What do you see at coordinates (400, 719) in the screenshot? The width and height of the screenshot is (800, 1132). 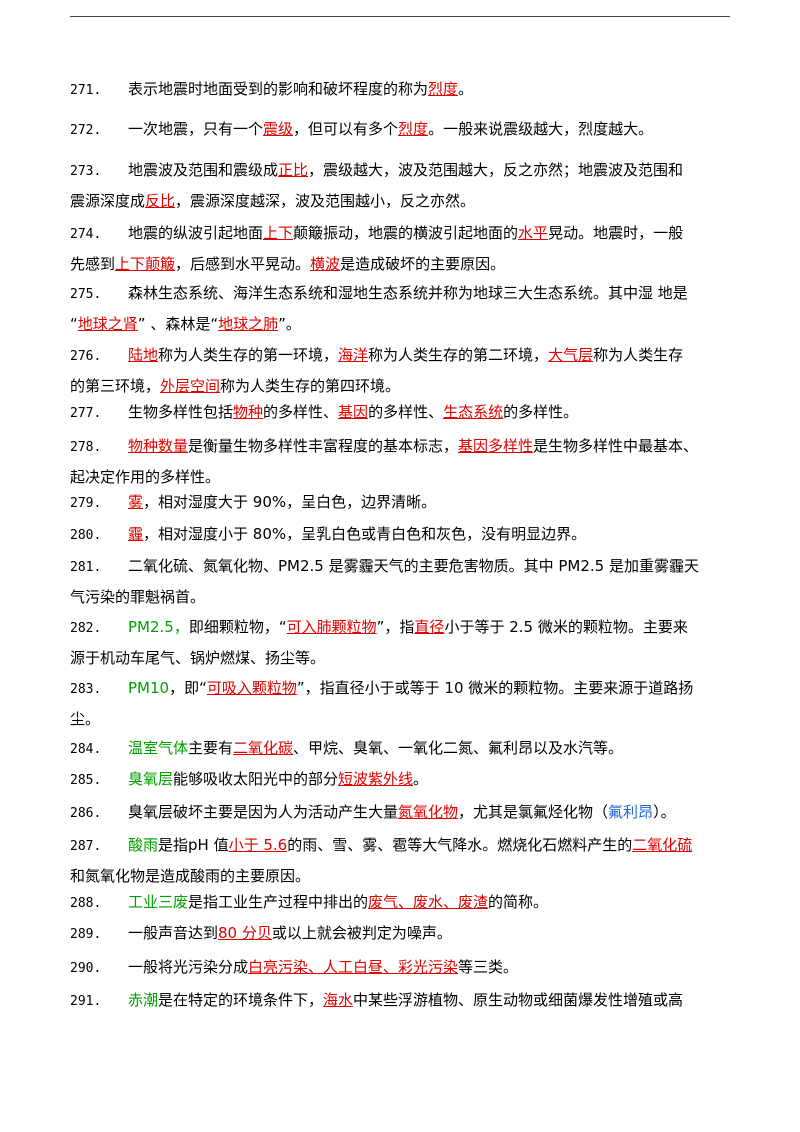 I see `list-item-line: 尘。` at bounding box center [400, 719].